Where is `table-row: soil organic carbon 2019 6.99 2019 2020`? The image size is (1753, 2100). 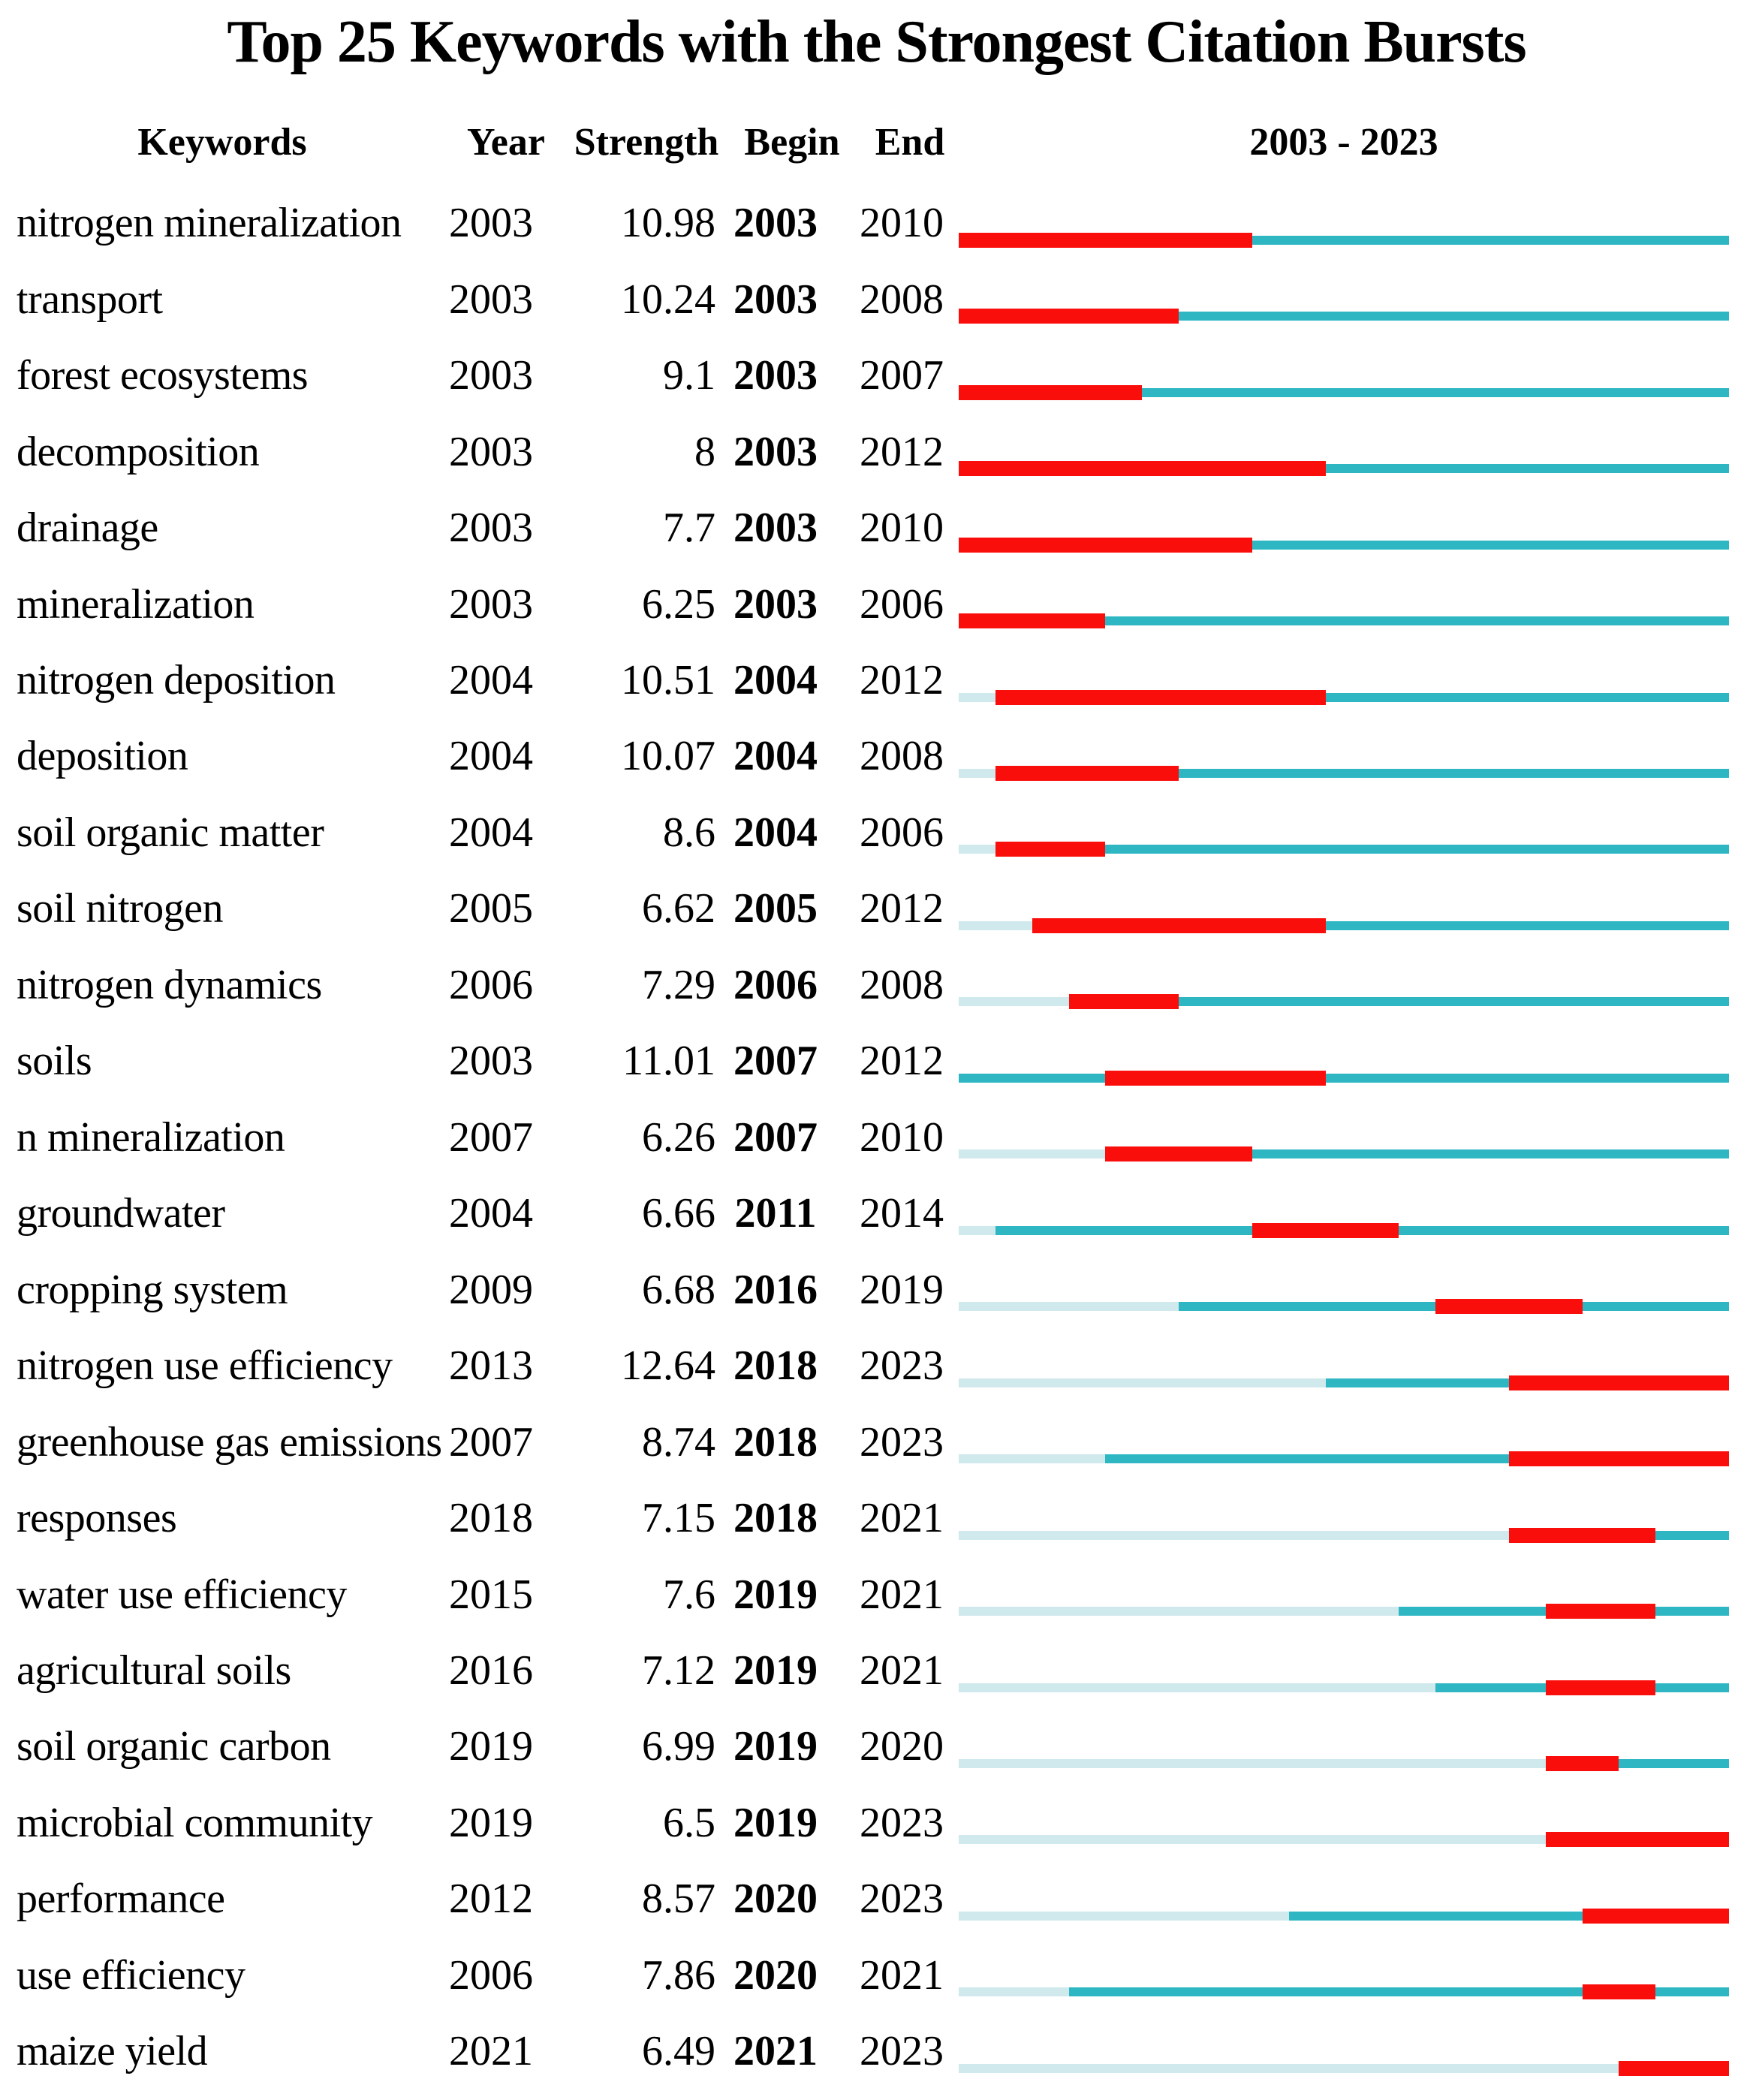
table-row: soil organic carbon 2019 6.99 2019 2020 is located at coordinates (876, 1762).